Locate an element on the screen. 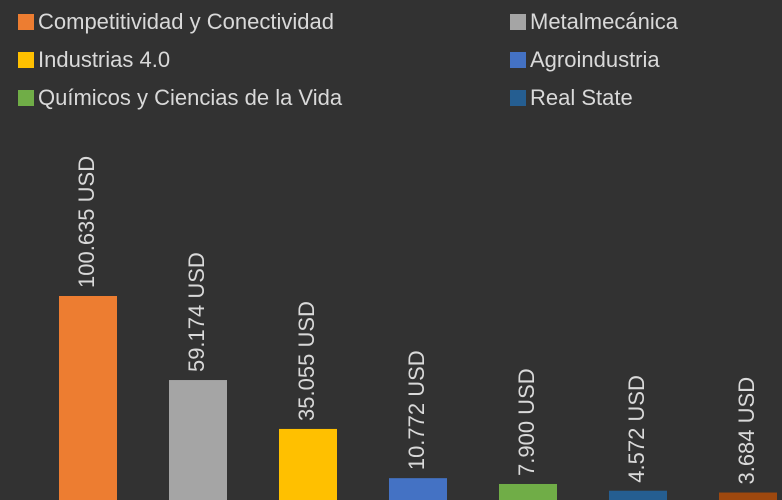 The height and width of the screenshot is (500, 782). value-label: 7.900 USD is located at coordinates (526, 422).